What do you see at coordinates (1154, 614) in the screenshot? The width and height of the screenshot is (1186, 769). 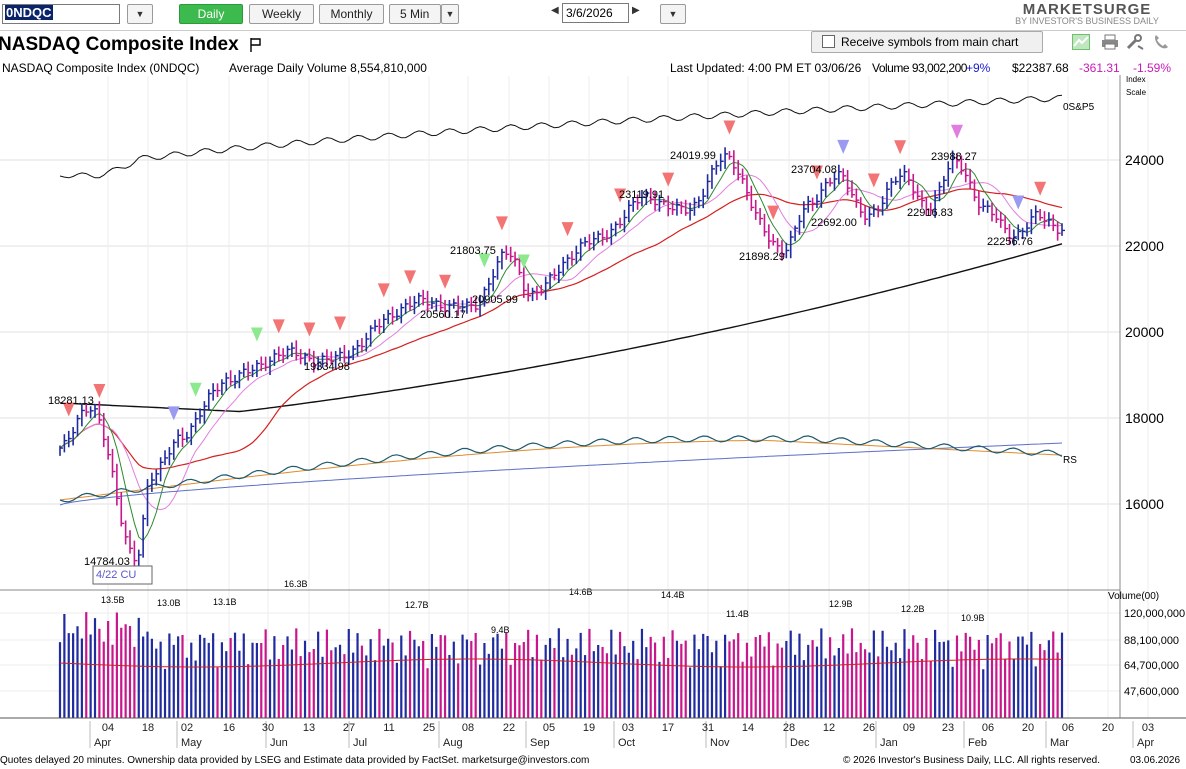 I see `volume-tick-label: 120,000,000` at bounding box center [1154, 614].